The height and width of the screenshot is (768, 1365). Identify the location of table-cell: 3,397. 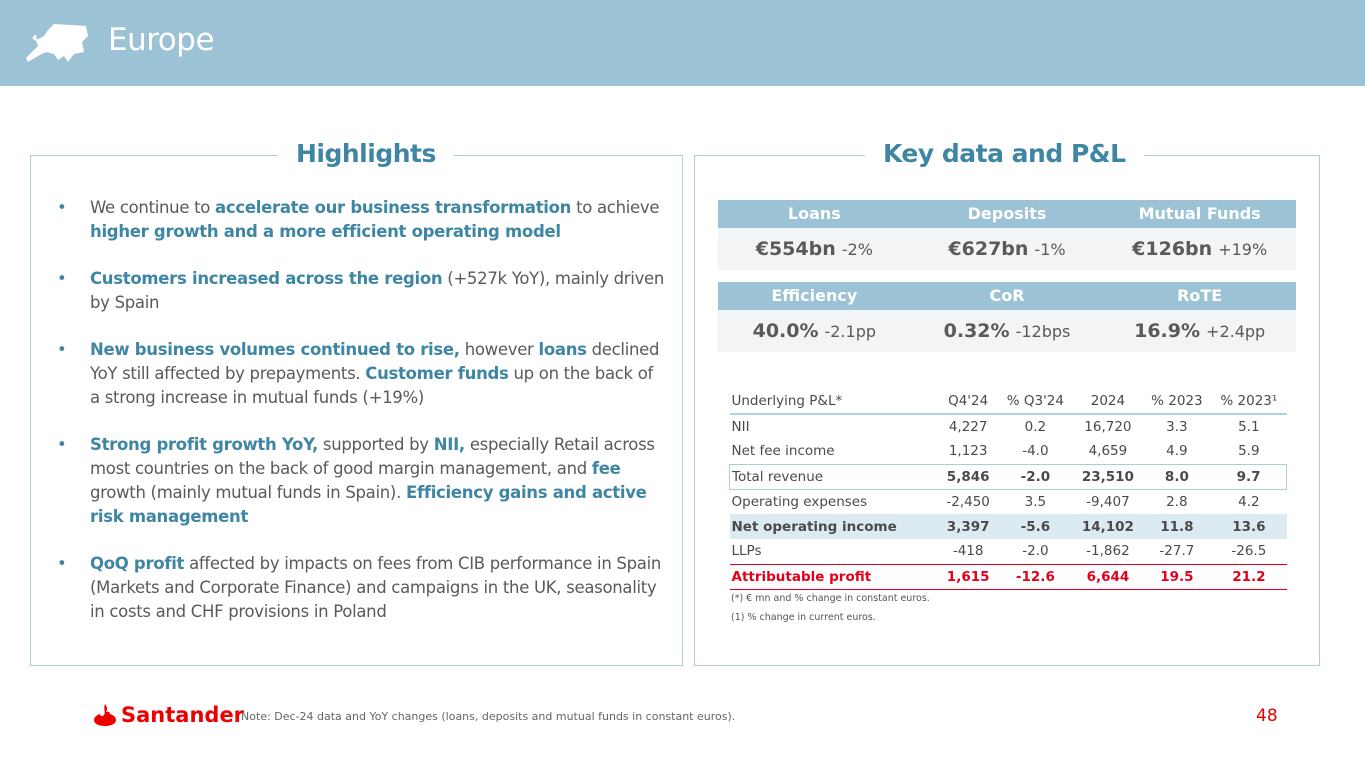
(968, 526).